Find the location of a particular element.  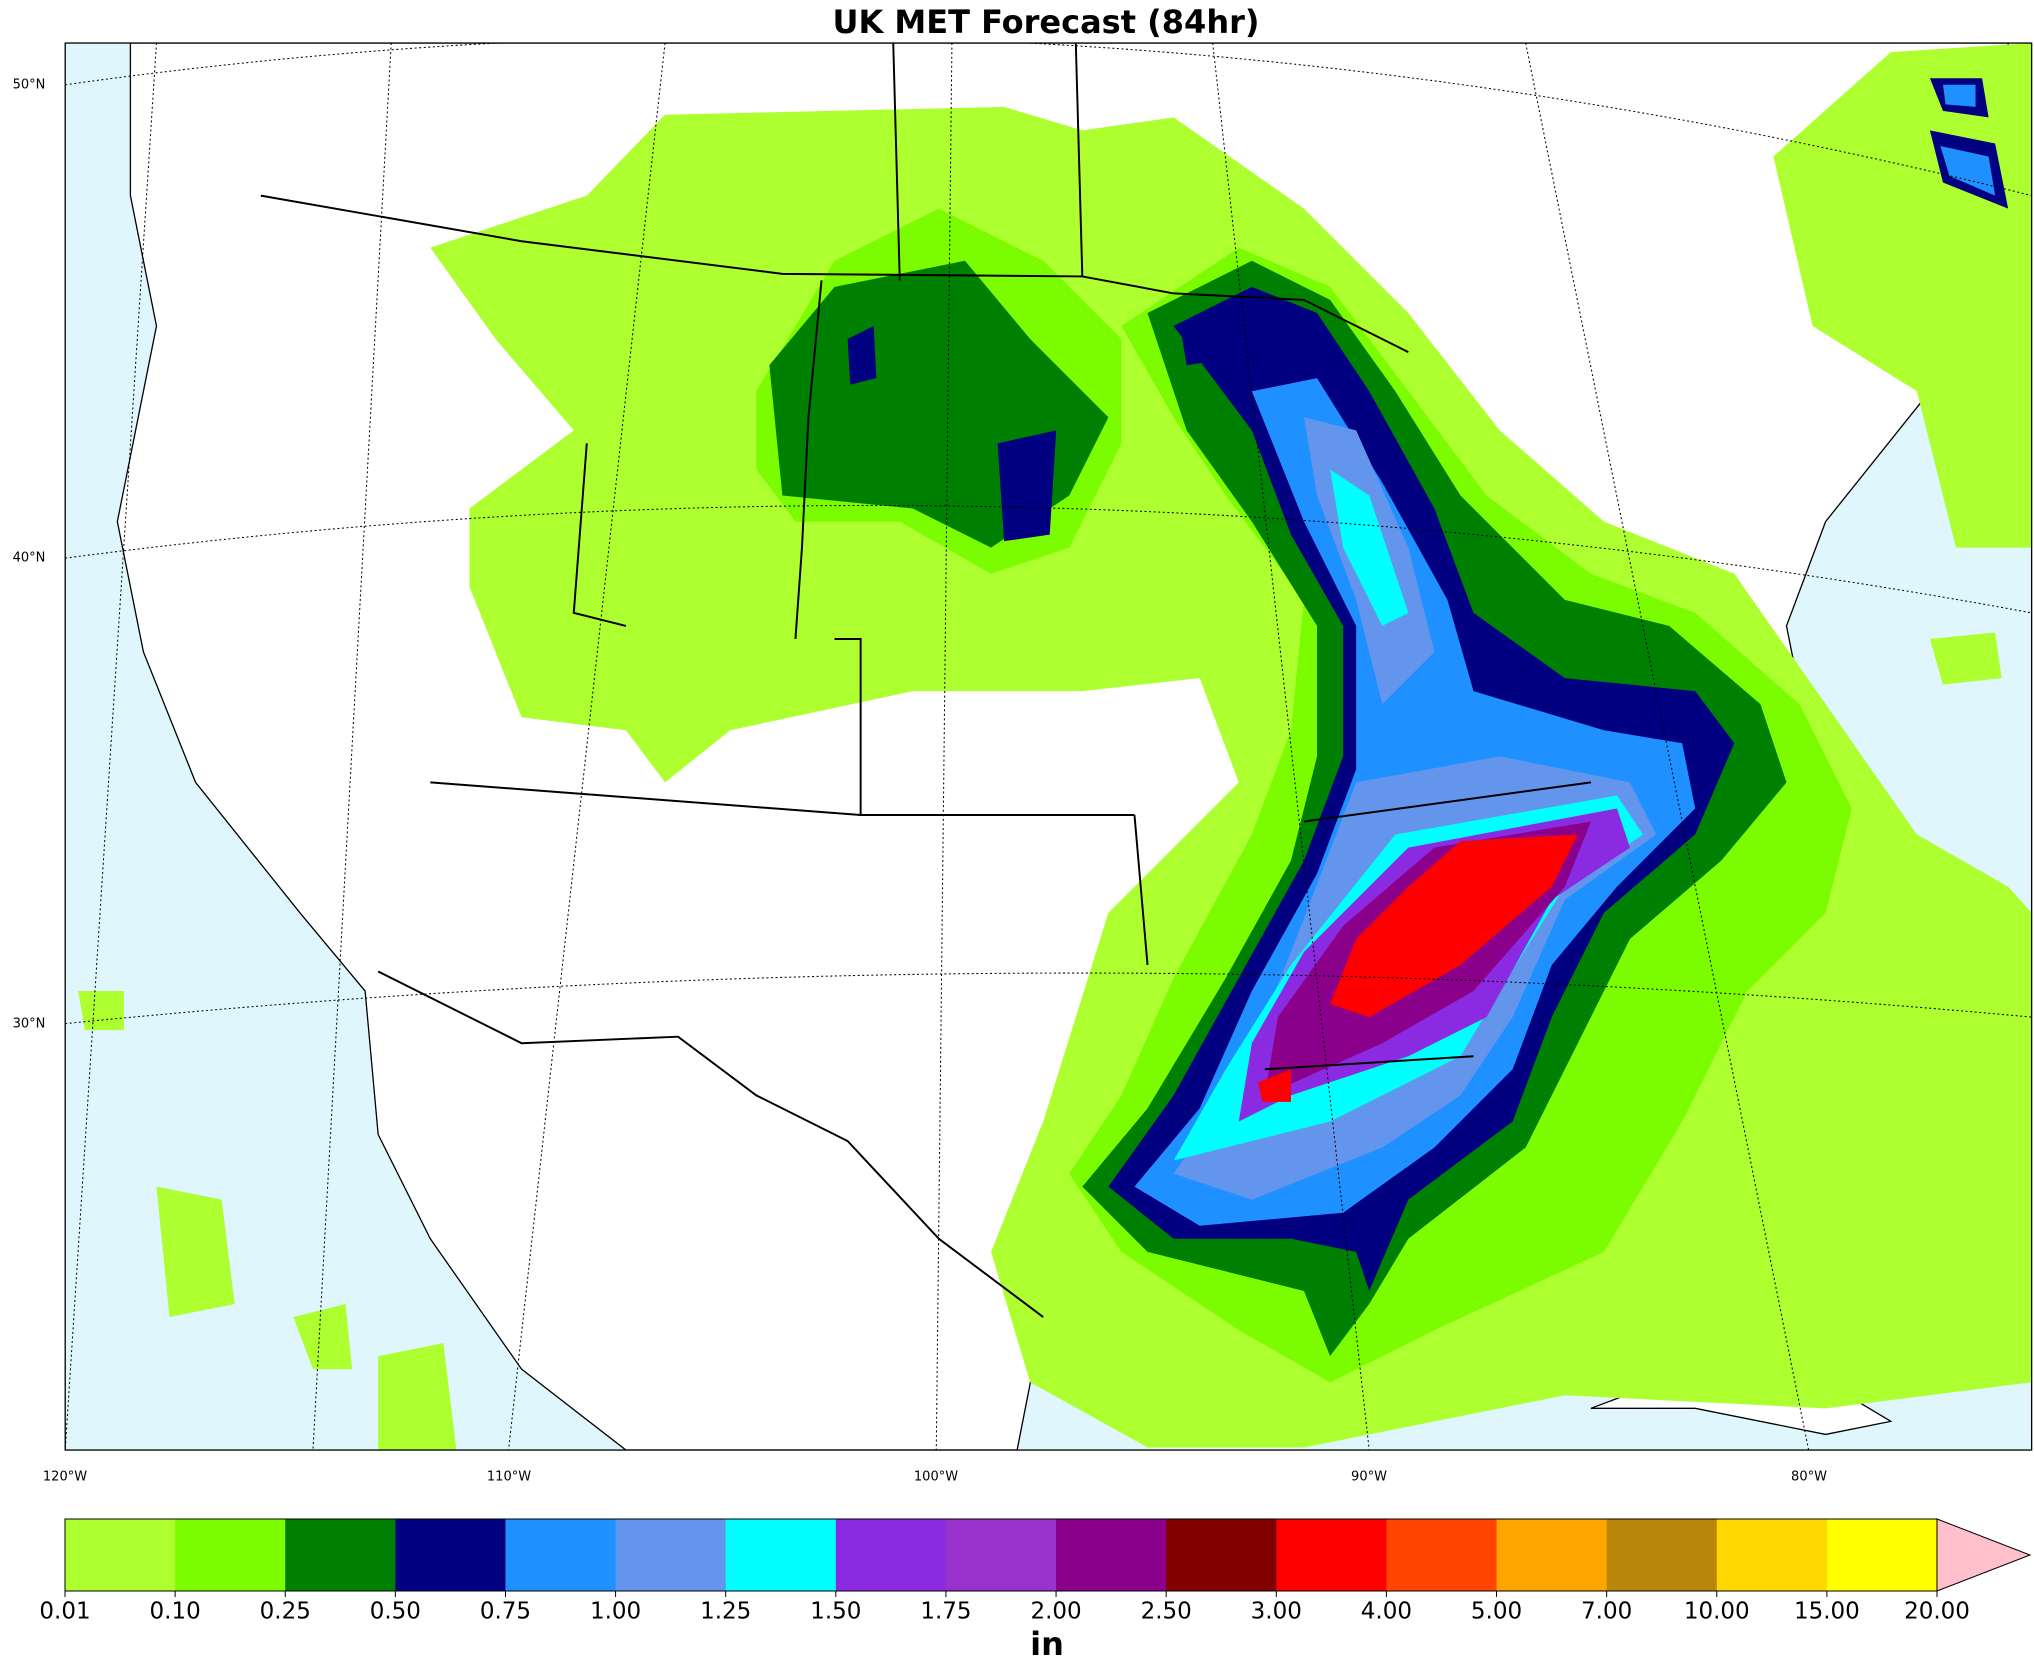

colorbar-tick-label: 1.00 is located at coordinates (615, 1612).